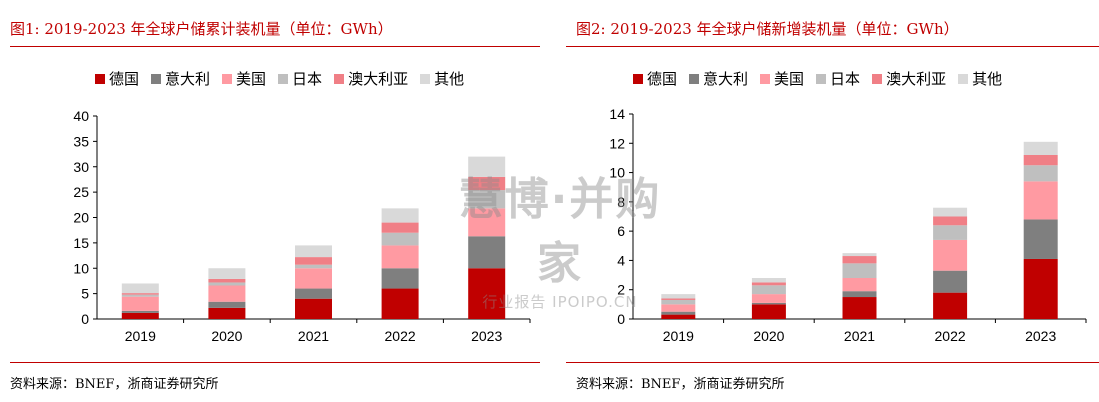 This screenshot has height=402, width=1099. Describe the element at coordinates (114, 384) in the screenshot. I see `source-note: 资料来源：BNEF，浙商证券研究所` at that location.